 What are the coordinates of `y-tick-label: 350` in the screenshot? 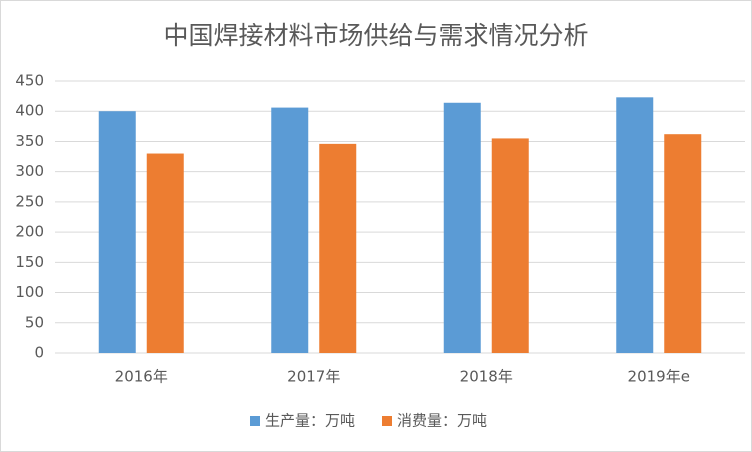 It's located at (29, 141).